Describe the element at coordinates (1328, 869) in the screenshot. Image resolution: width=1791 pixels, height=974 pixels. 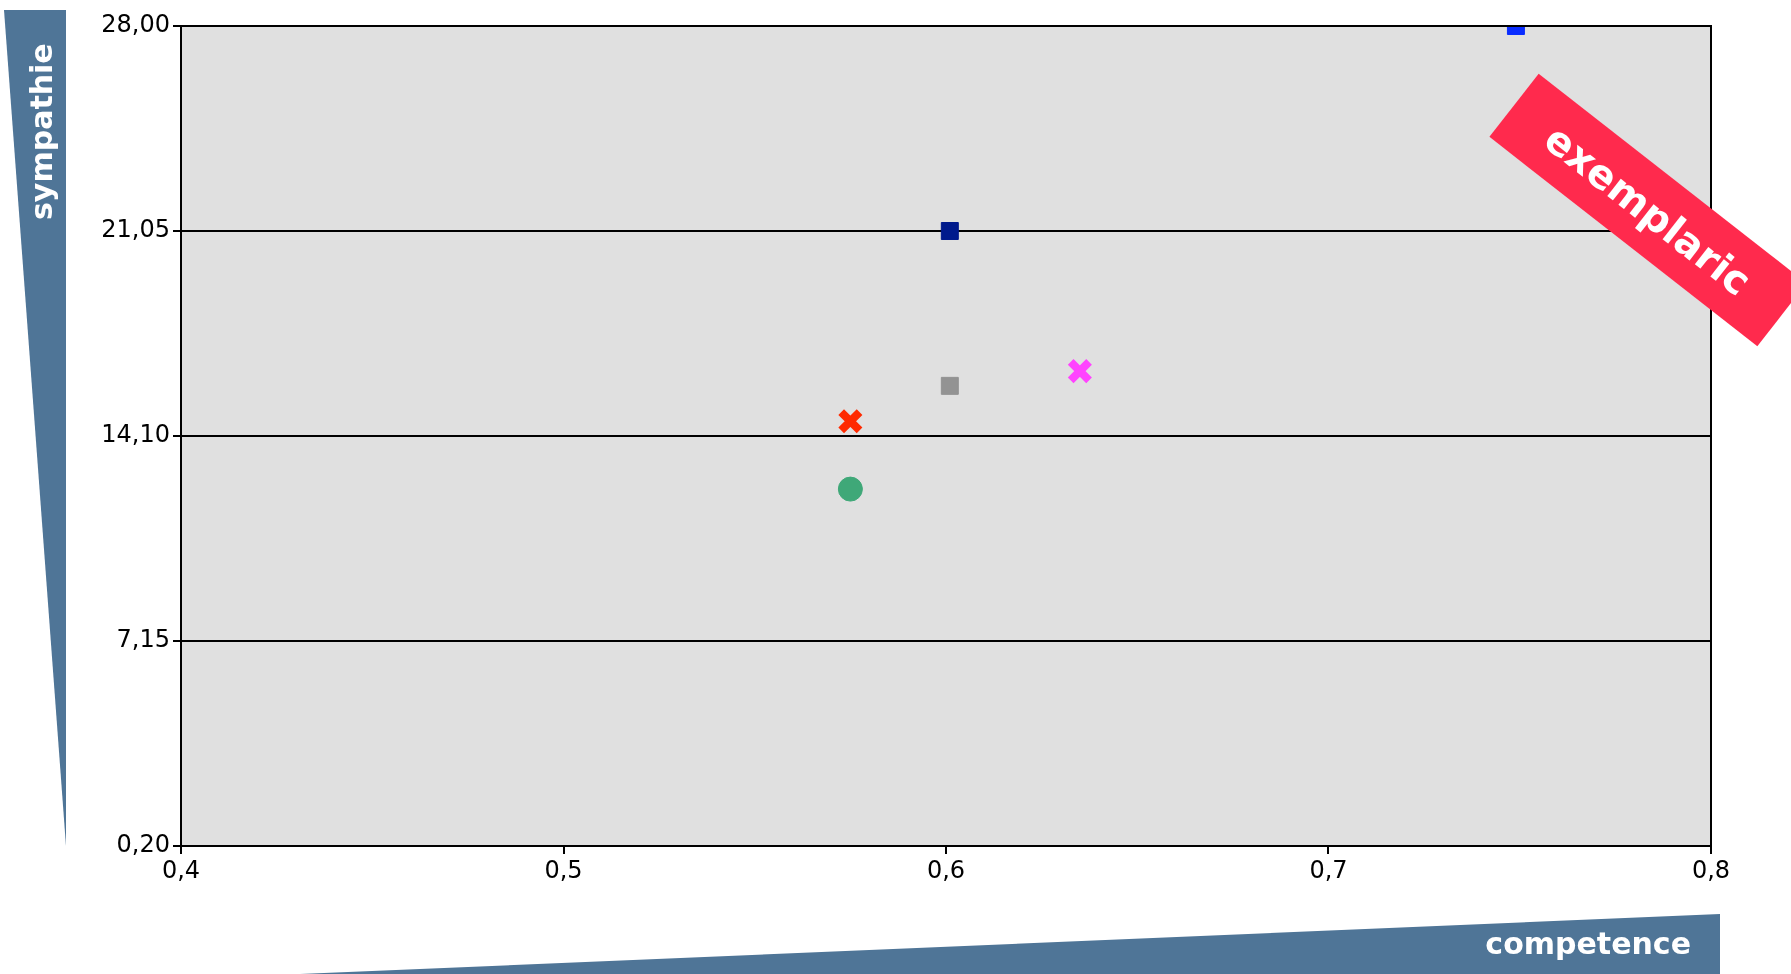
I see `x-tick-label: 0,7` at that location.